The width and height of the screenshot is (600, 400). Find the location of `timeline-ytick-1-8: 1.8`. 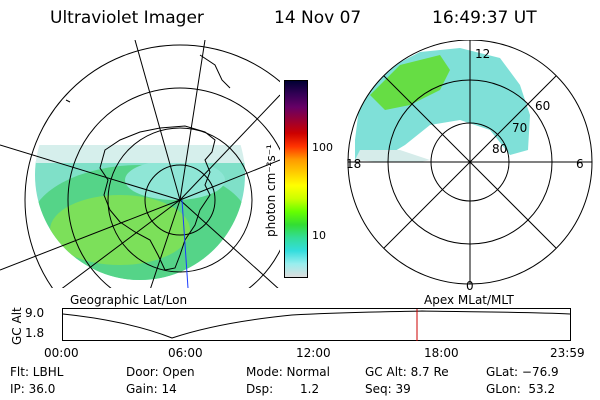

timeline-ytick-1-8: 1.8 is located at coordinates (35, 333).